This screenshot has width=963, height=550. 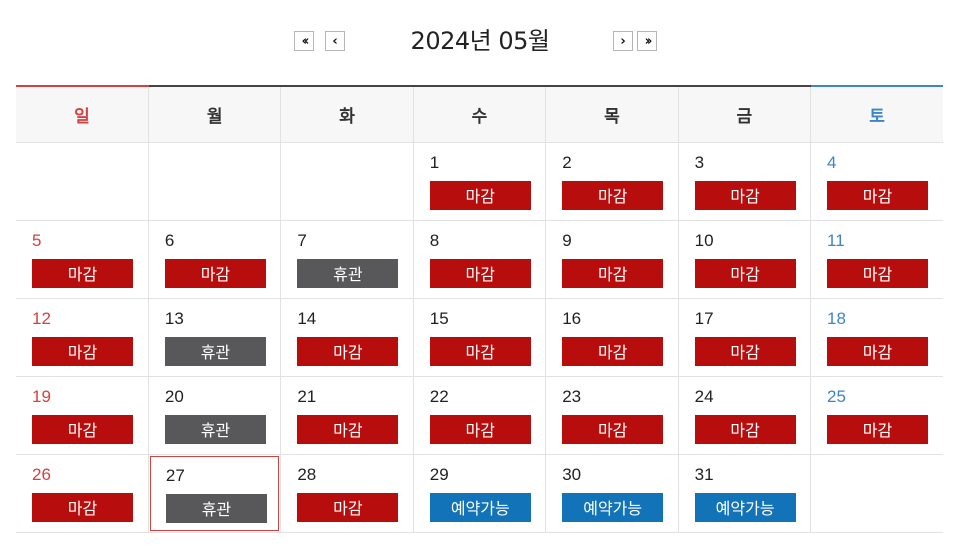 What do you see at coordinates (439, 318) in the screenshot?
I see `day-number: 15` at bounding box center [439, 318].